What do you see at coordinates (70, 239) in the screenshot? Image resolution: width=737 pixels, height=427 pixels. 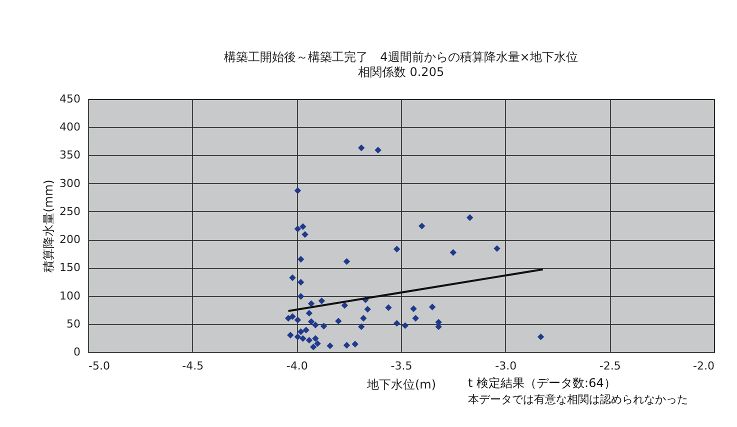 I see `y-tick-label: 200` at bounding box center [70, 239].